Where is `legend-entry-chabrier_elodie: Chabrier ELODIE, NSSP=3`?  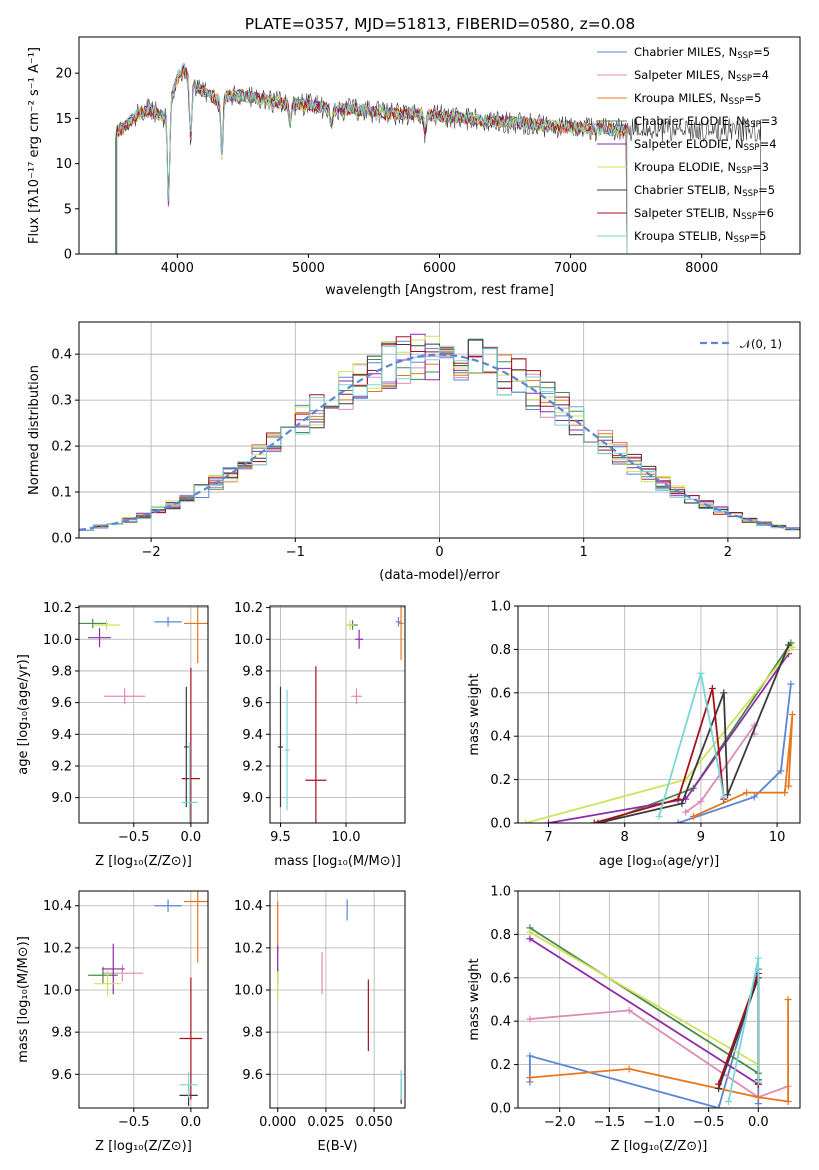 legend-entry-chabrier_elodie: Chabrier ELODIE, NSSP=3 is located at coordinates (706, 122).